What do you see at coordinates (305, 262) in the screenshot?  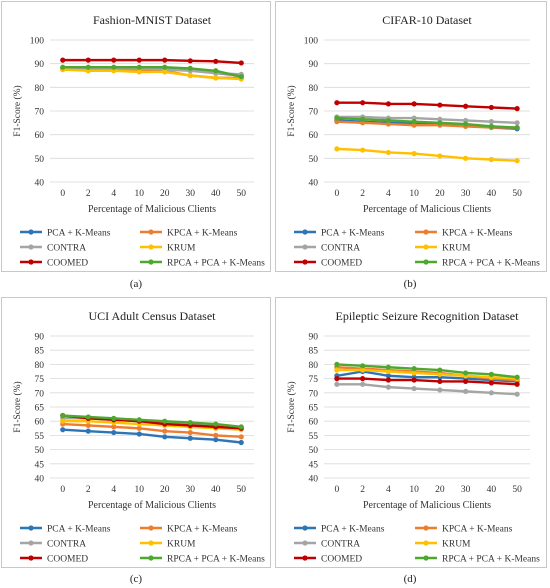 I see `legend-marker-coomed` at bounding box center [305, 262].